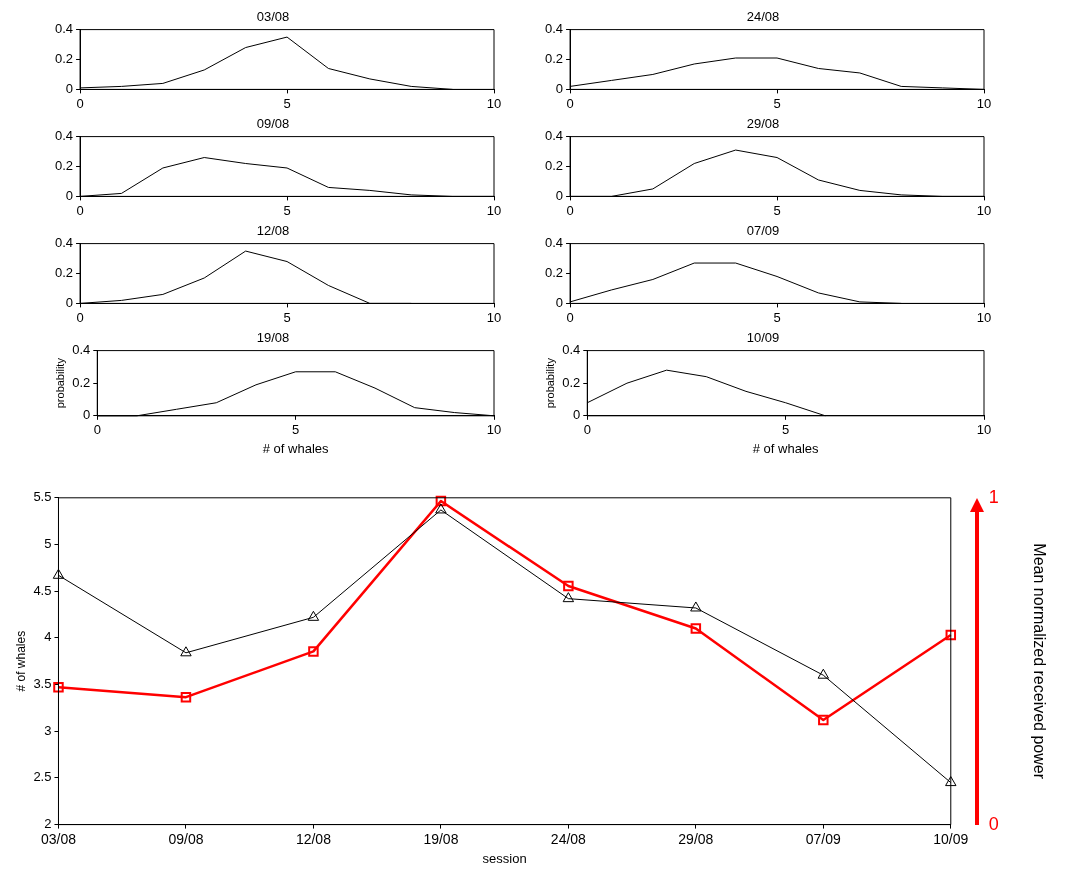  What do you see at coordinates (48, 824) in the screenshot?
I see `y-tick-label: 2` at bounding box center [48, 824].